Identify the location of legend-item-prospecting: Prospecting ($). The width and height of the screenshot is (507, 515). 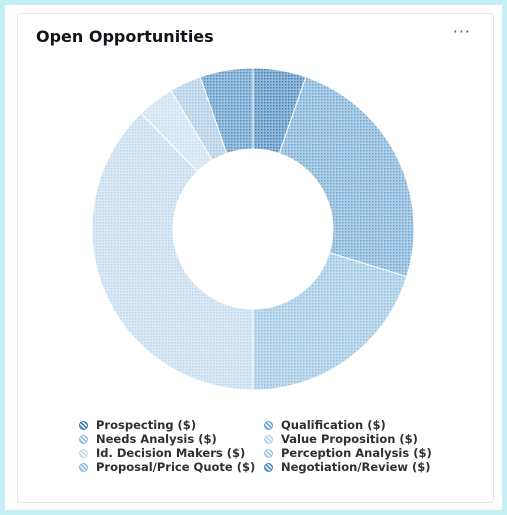
(171, 425).